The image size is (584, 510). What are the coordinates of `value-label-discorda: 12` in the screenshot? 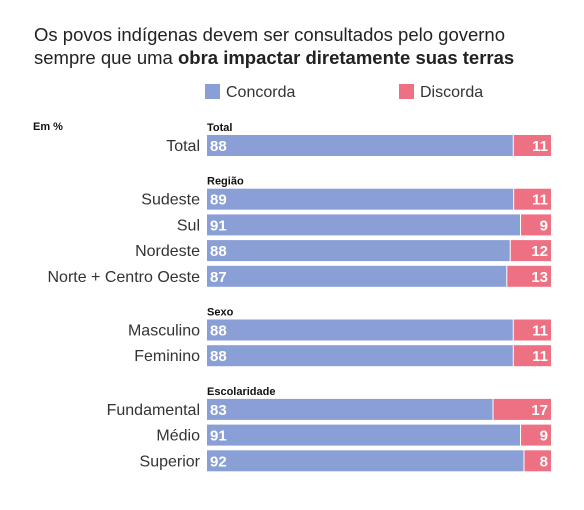 It's located at (539, 251).